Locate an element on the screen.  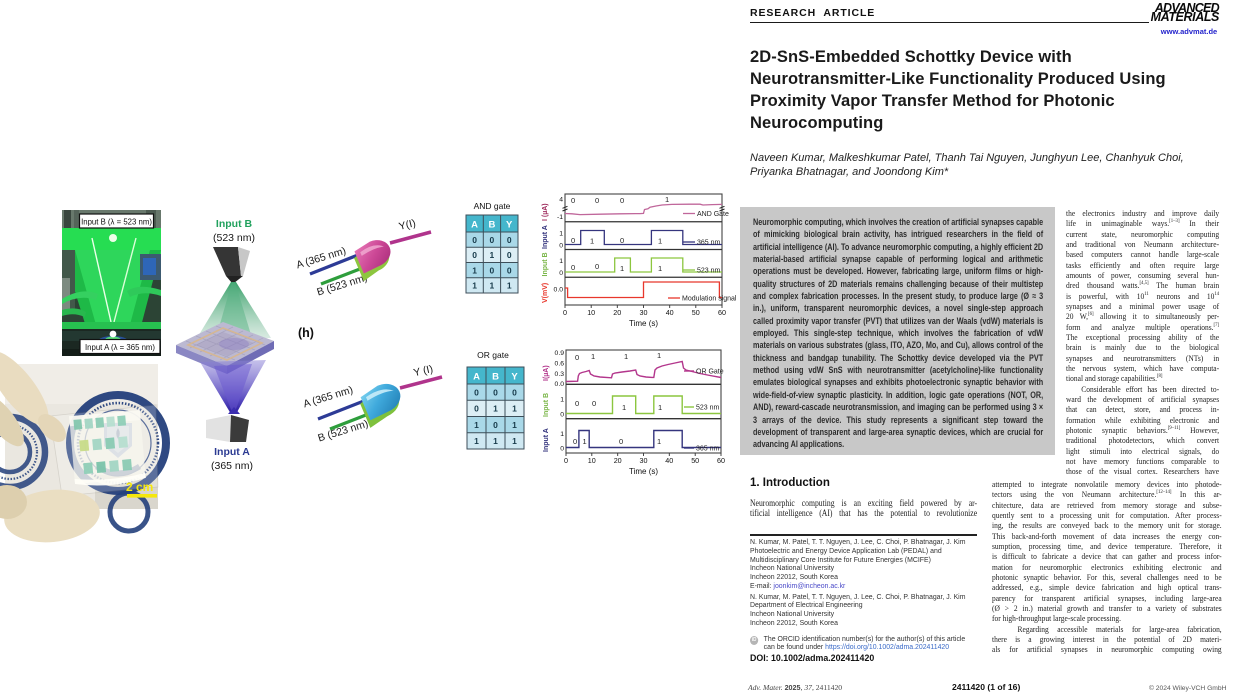
svg-text: Modulation signal is located at coordinates (709, 299).